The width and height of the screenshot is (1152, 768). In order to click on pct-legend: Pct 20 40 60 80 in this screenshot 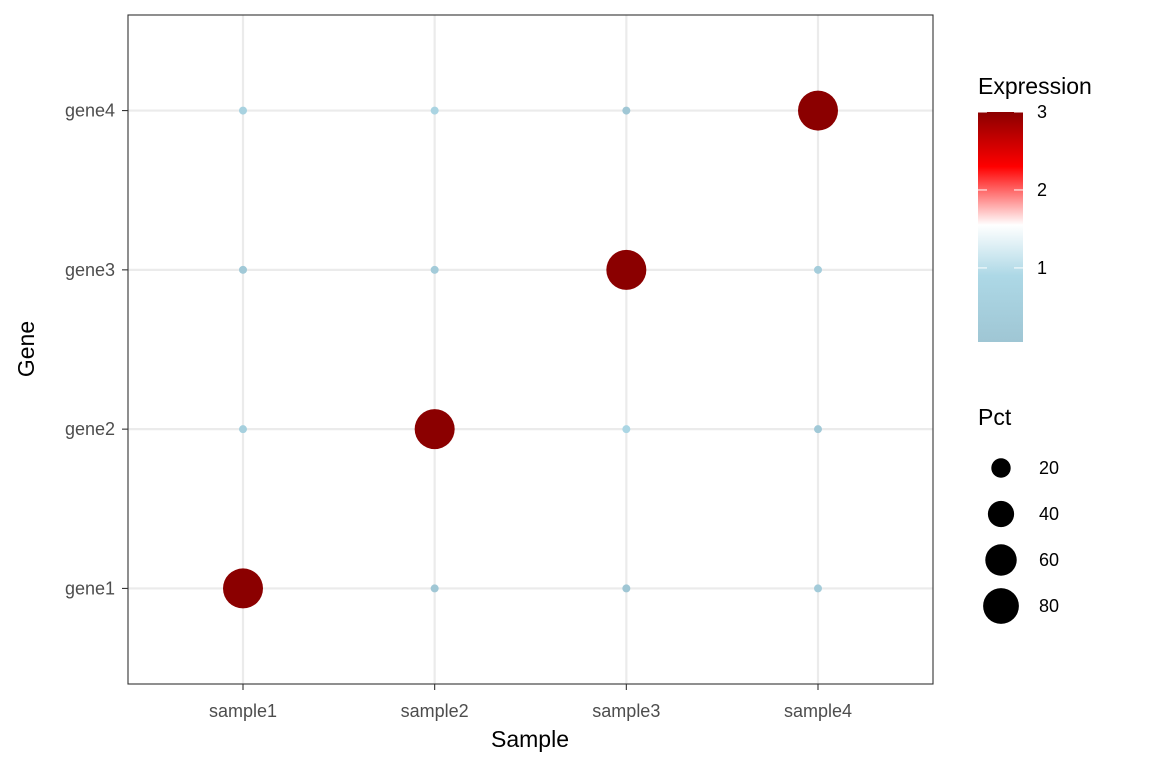, I will do `click(1018, 514)`.